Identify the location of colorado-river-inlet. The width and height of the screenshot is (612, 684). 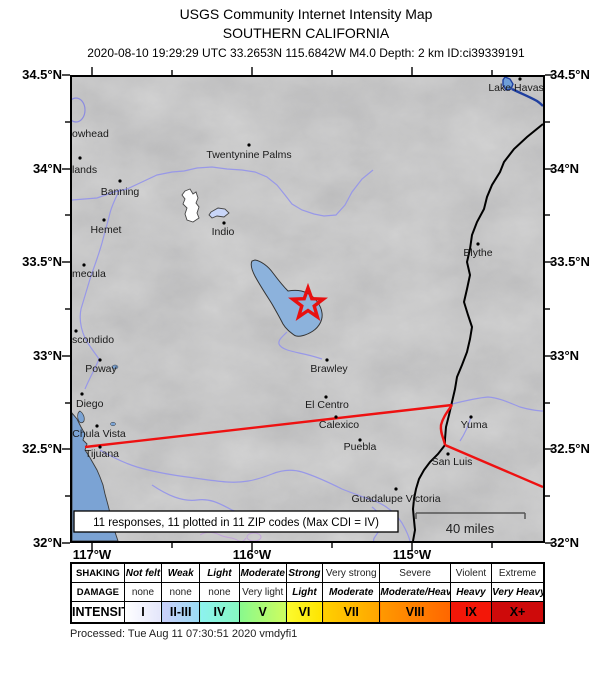
(527, 97).